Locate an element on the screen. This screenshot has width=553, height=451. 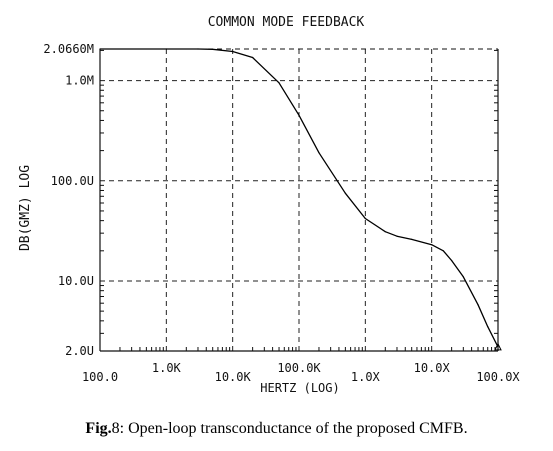
y-tick-label: 10.0U is located at coordinates (76, 281).